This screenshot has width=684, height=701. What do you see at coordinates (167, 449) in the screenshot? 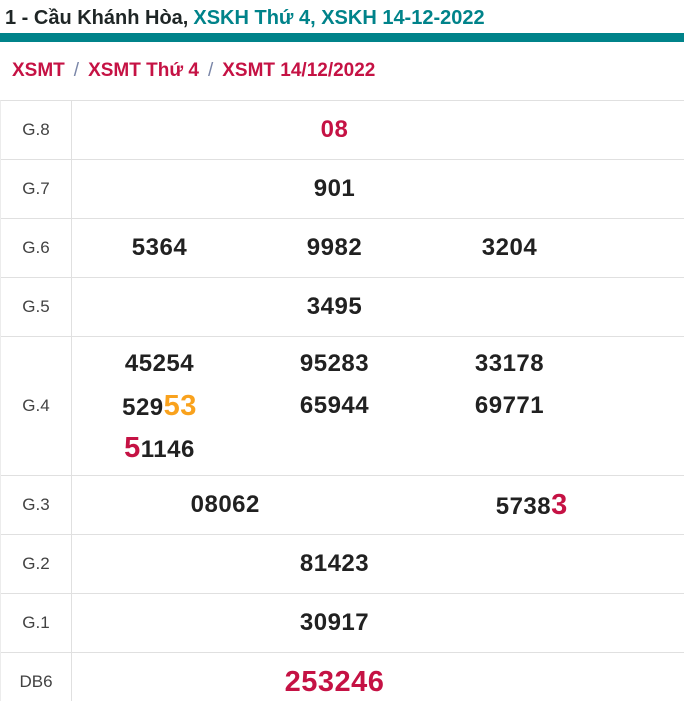
I see `prize-number: 1146` at bounding box center [167, 449].